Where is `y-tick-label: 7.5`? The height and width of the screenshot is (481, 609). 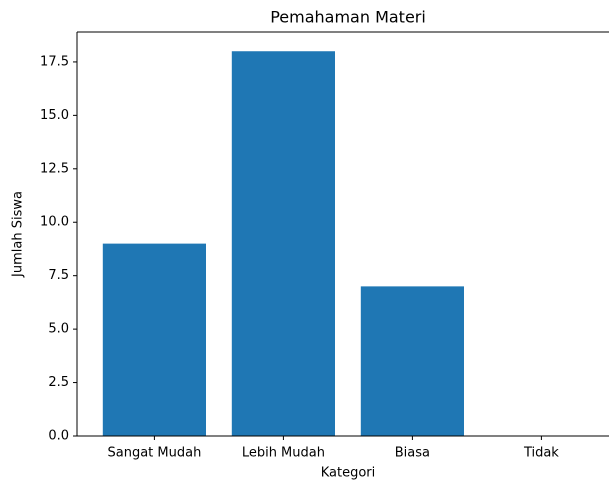
y-tick-label: 7.5 is located at coordinates (58, 275).